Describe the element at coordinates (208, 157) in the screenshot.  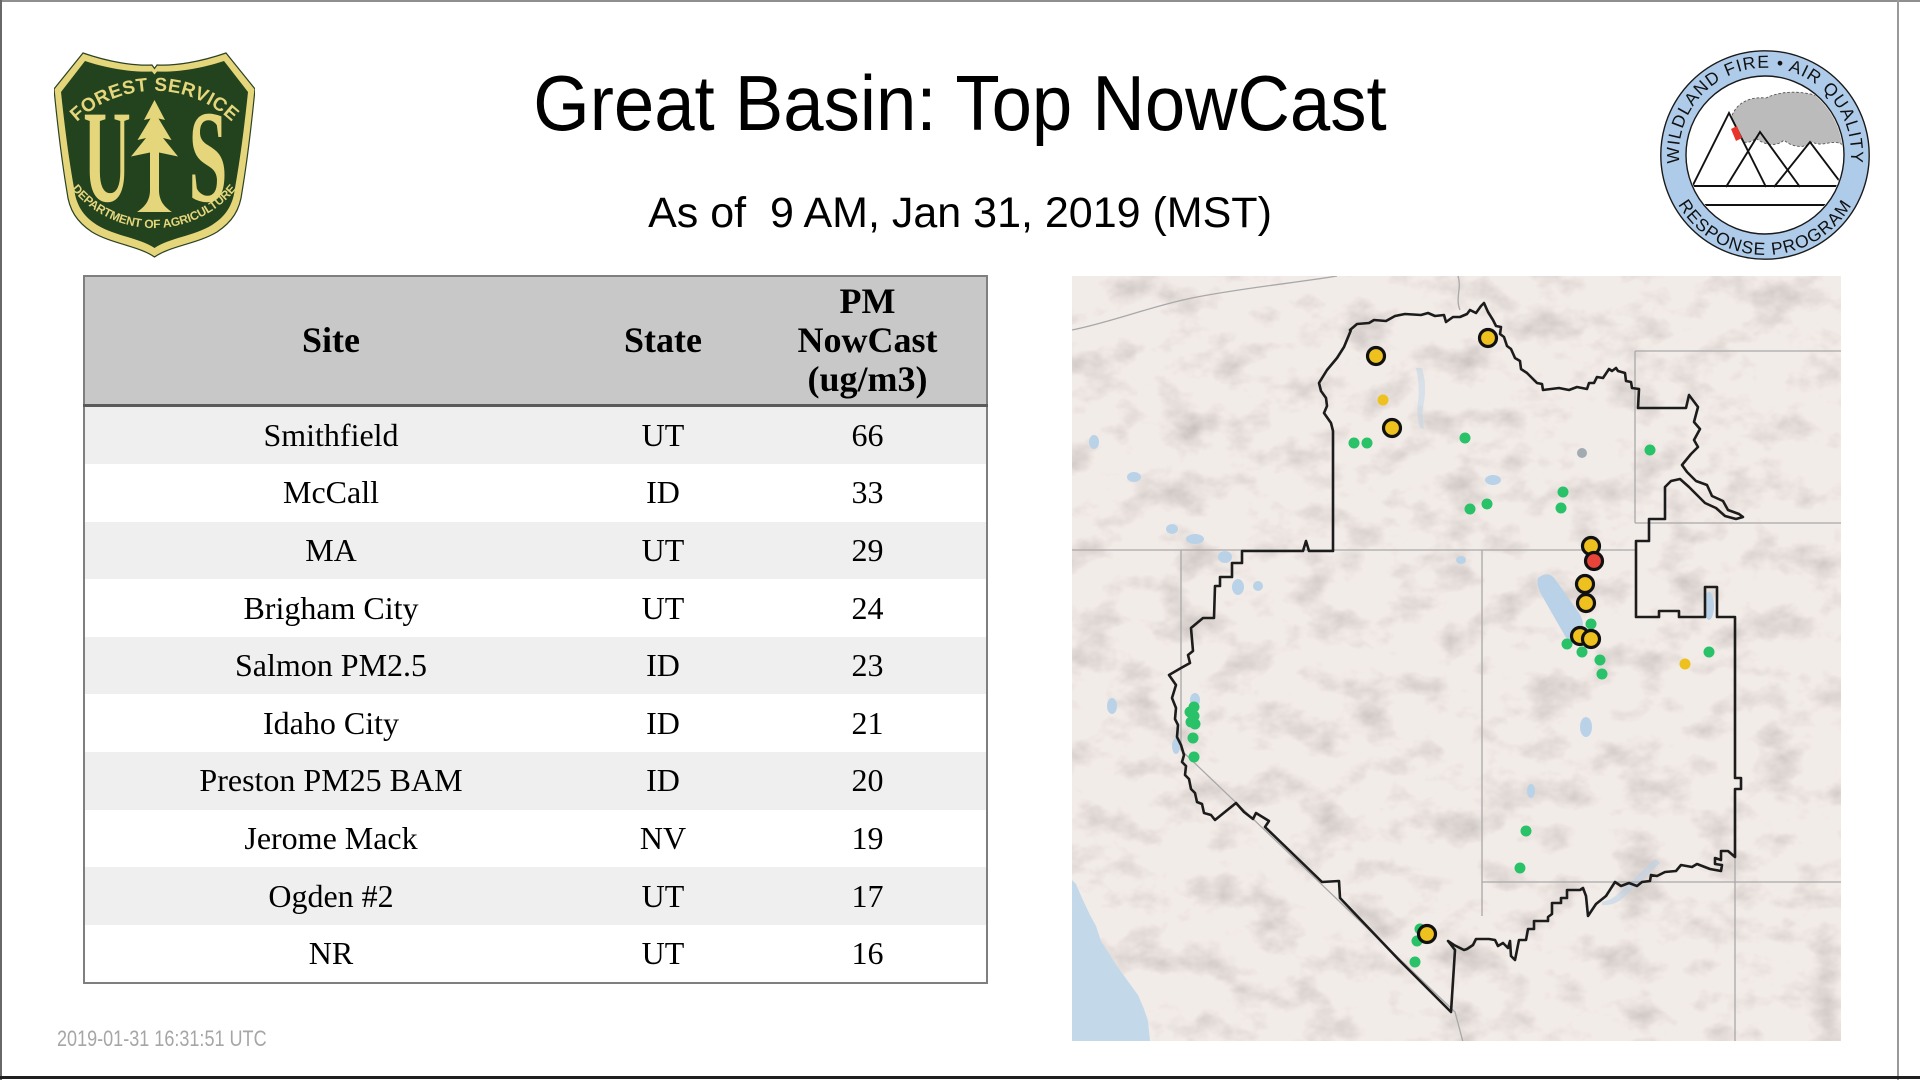
I see `svg-text: S` at that location.